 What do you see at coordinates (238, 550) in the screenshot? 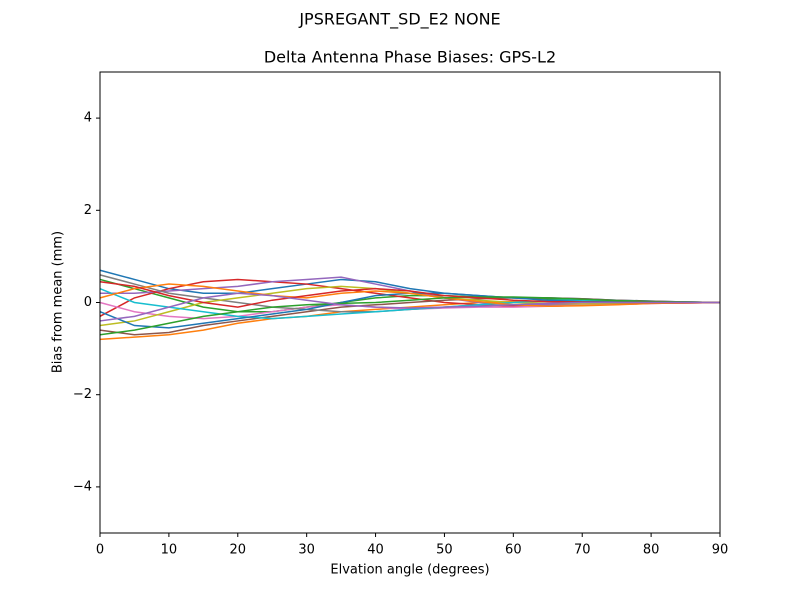
I see `x-tick-label: 20` at bounding box center [238, 550].